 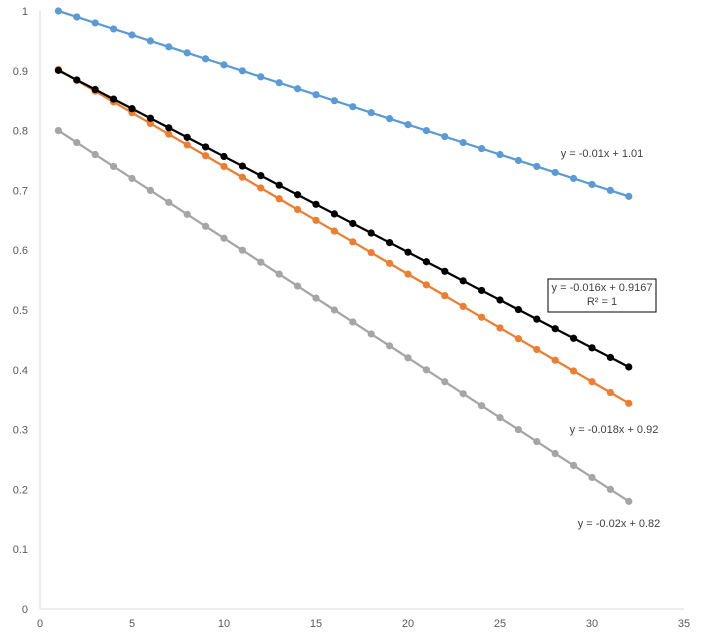 What do you see at coordinates (408, 624) in the screenshot?
I see `x-tick-label: 20` at bounding box center [408, 624].